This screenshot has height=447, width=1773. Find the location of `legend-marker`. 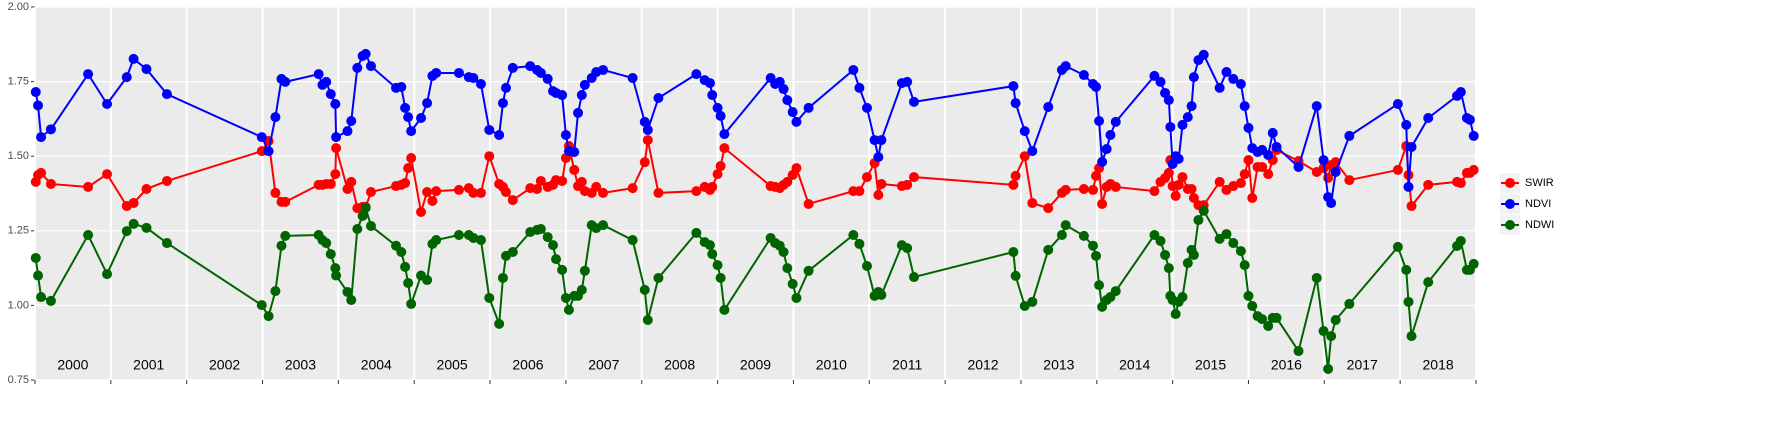

legend-marker is located at coordinates (1510, 183).